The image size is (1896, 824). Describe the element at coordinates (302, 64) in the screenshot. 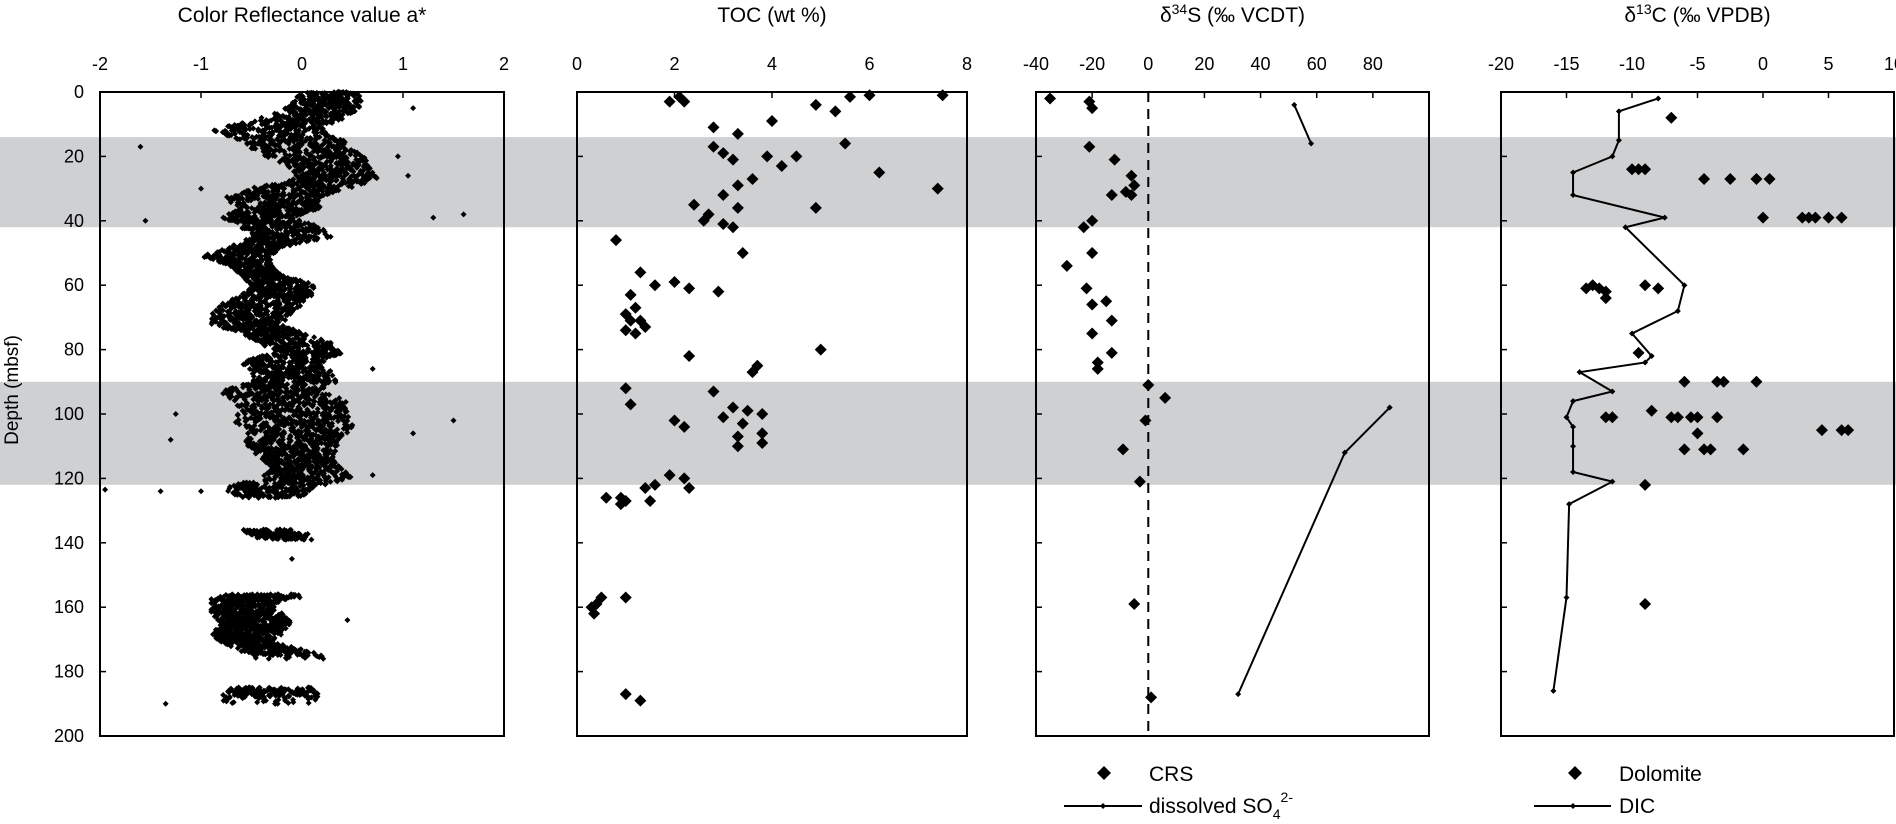

I see `x-tick-label: 0` at that location.